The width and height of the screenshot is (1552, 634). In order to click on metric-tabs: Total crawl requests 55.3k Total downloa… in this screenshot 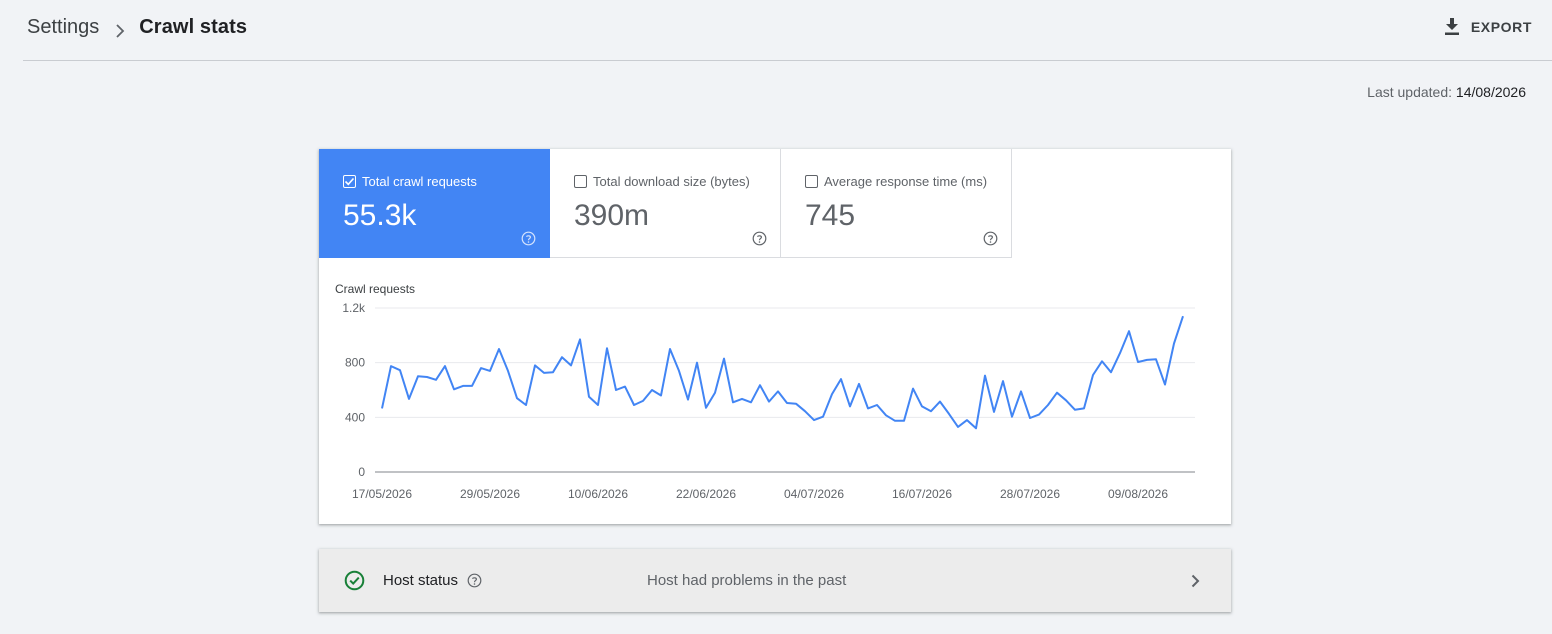, I will do `click(665, 203)`.